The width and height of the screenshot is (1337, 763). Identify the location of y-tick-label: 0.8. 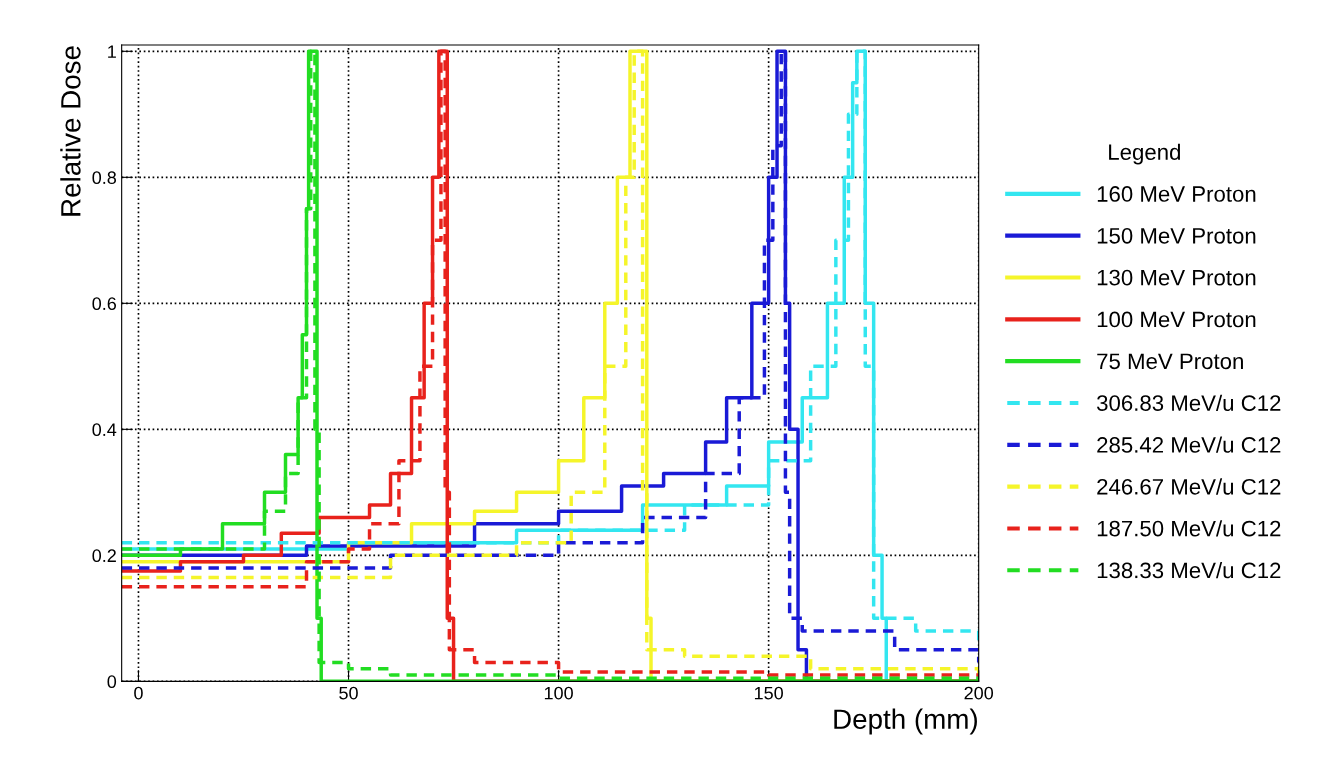
(104, 178).